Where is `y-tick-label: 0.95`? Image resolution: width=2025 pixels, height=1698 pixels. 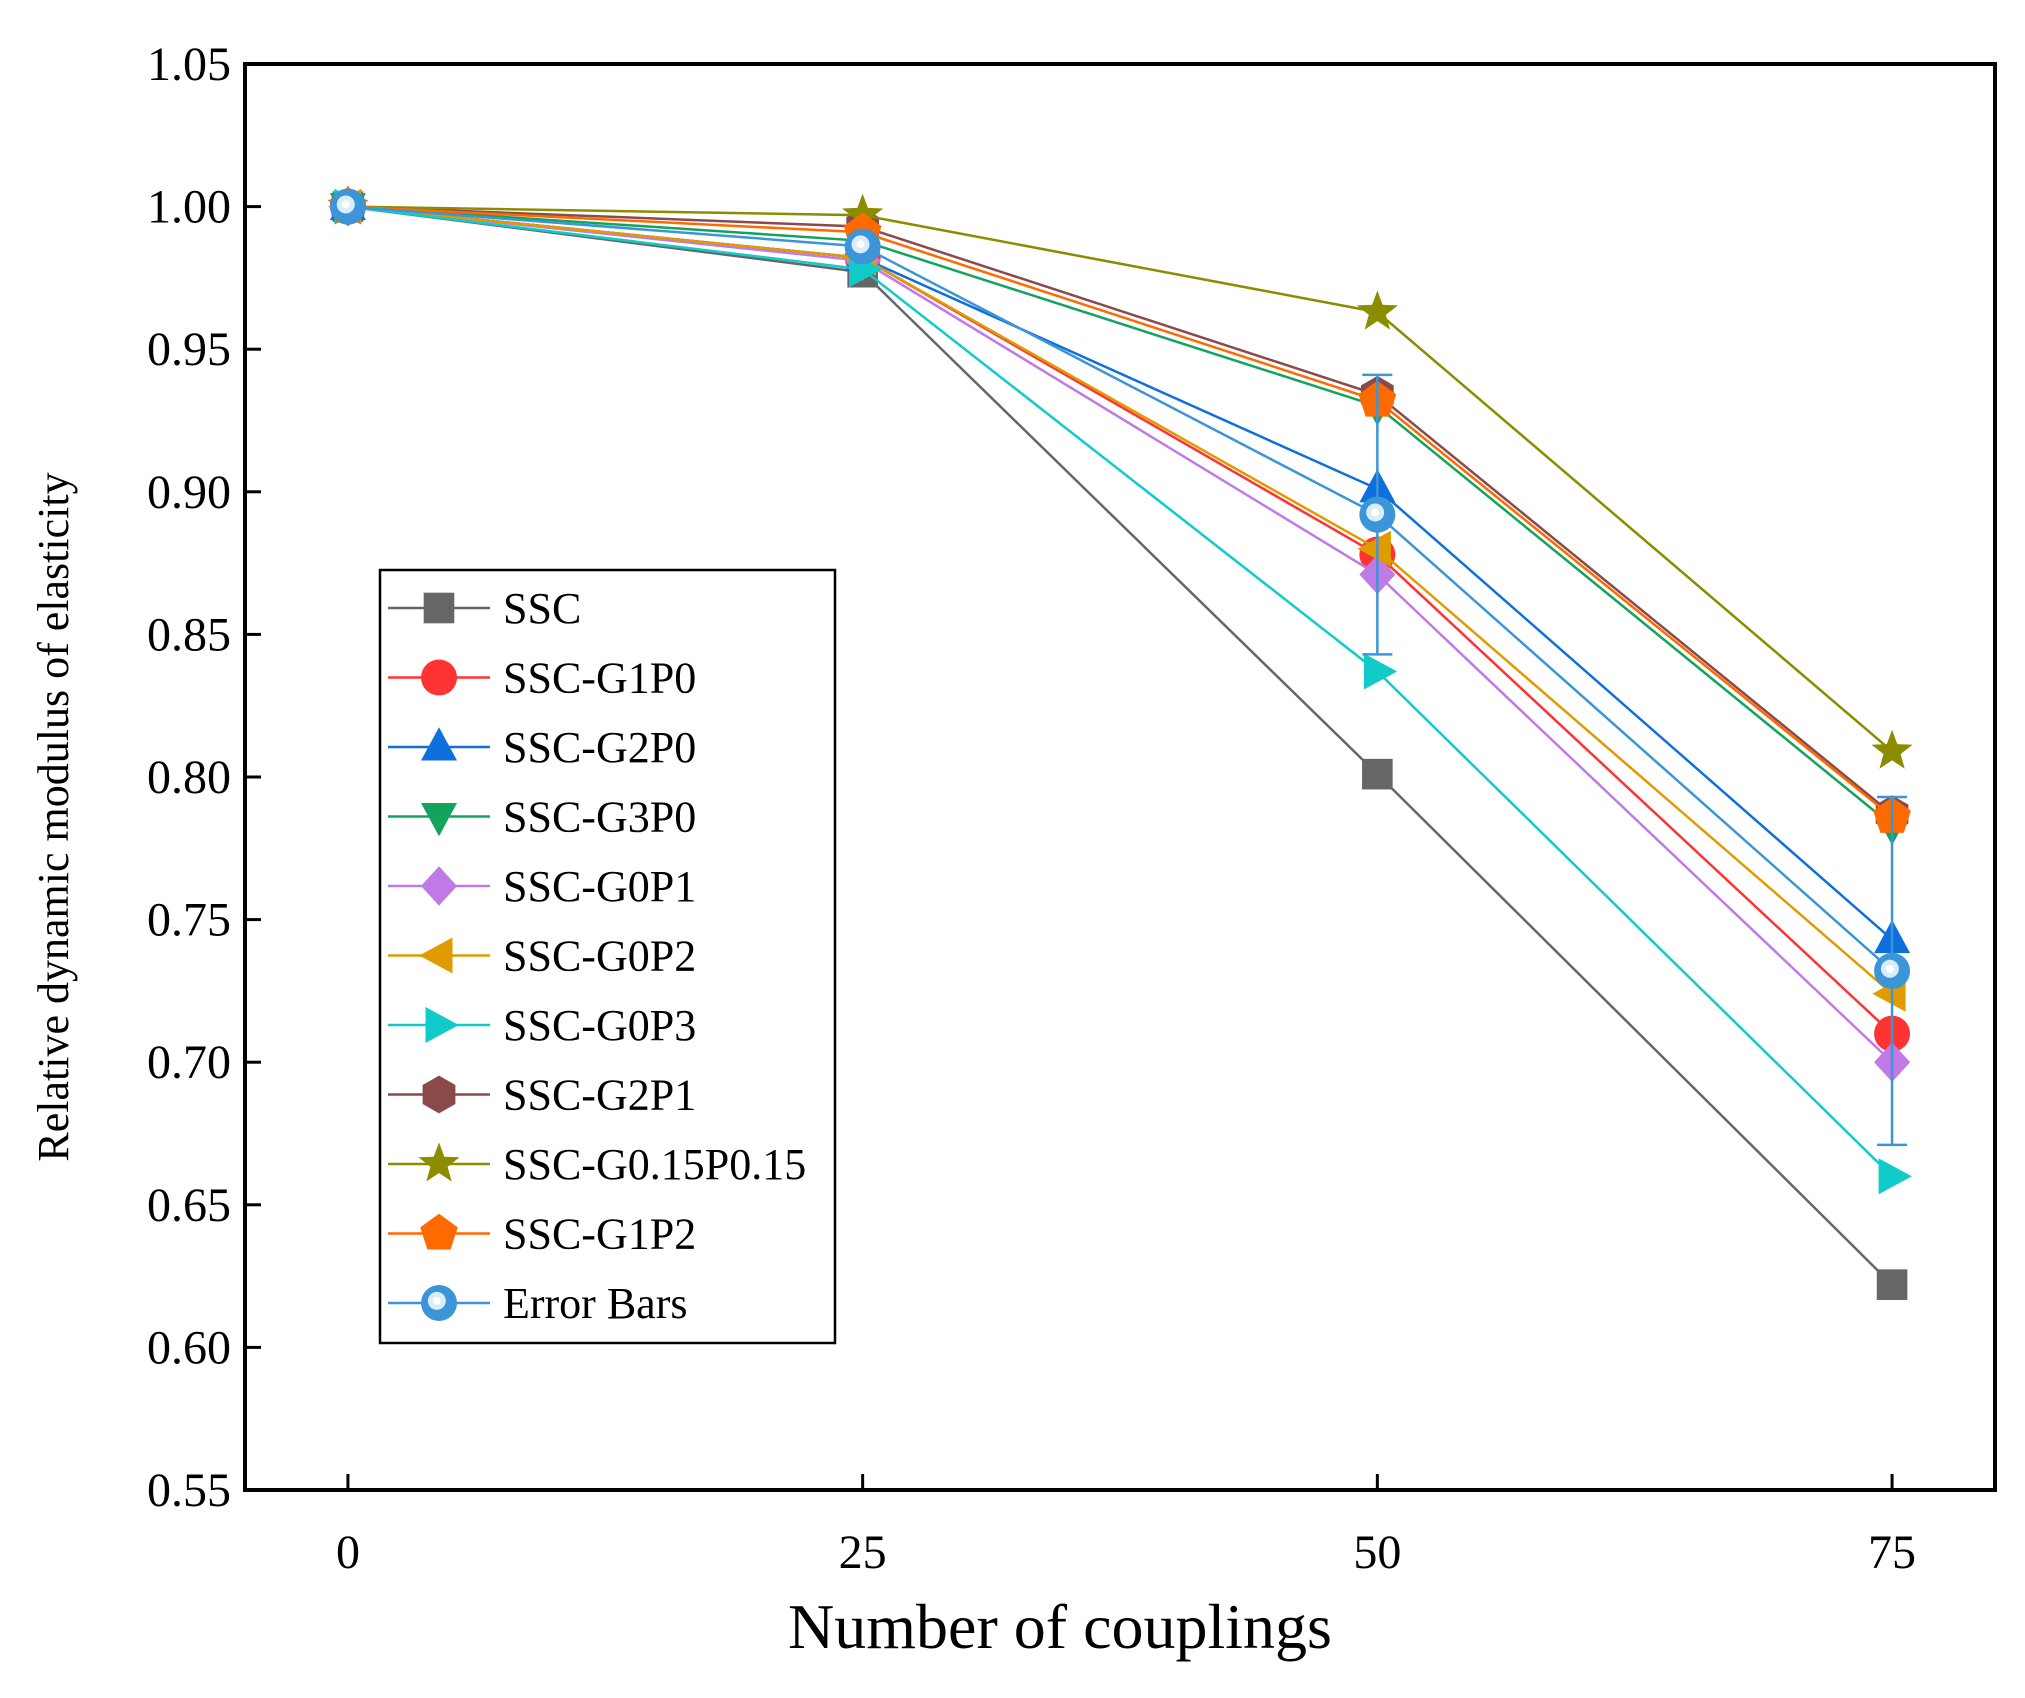
y-tick-label: 0.95 is located at coordinates (189, 349).